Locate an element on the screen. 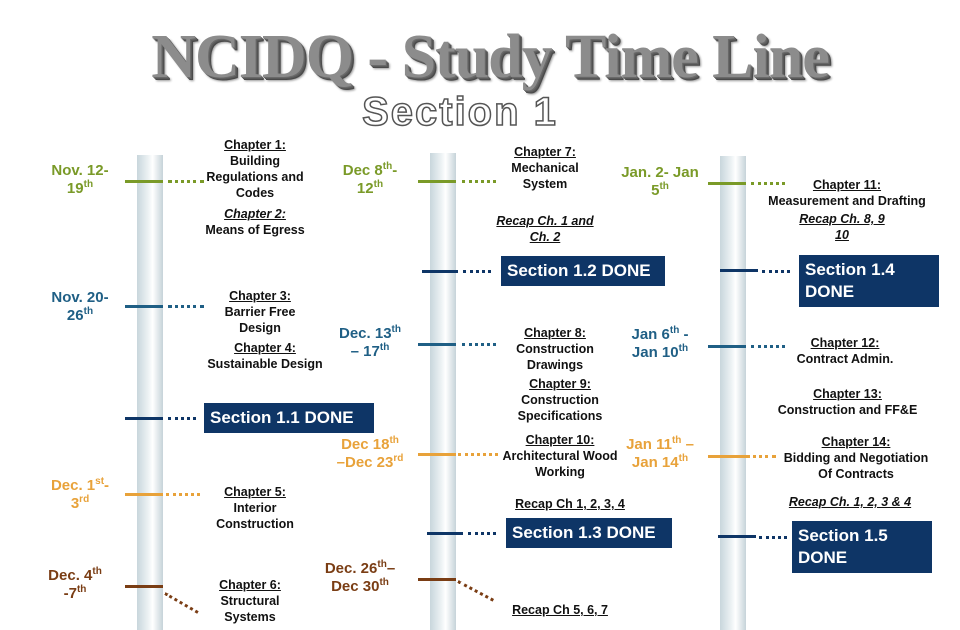 The image size is (960, 630). chapter-1: Chapter 1: Building Regulations and Codes is located at coordinates (255, 169).